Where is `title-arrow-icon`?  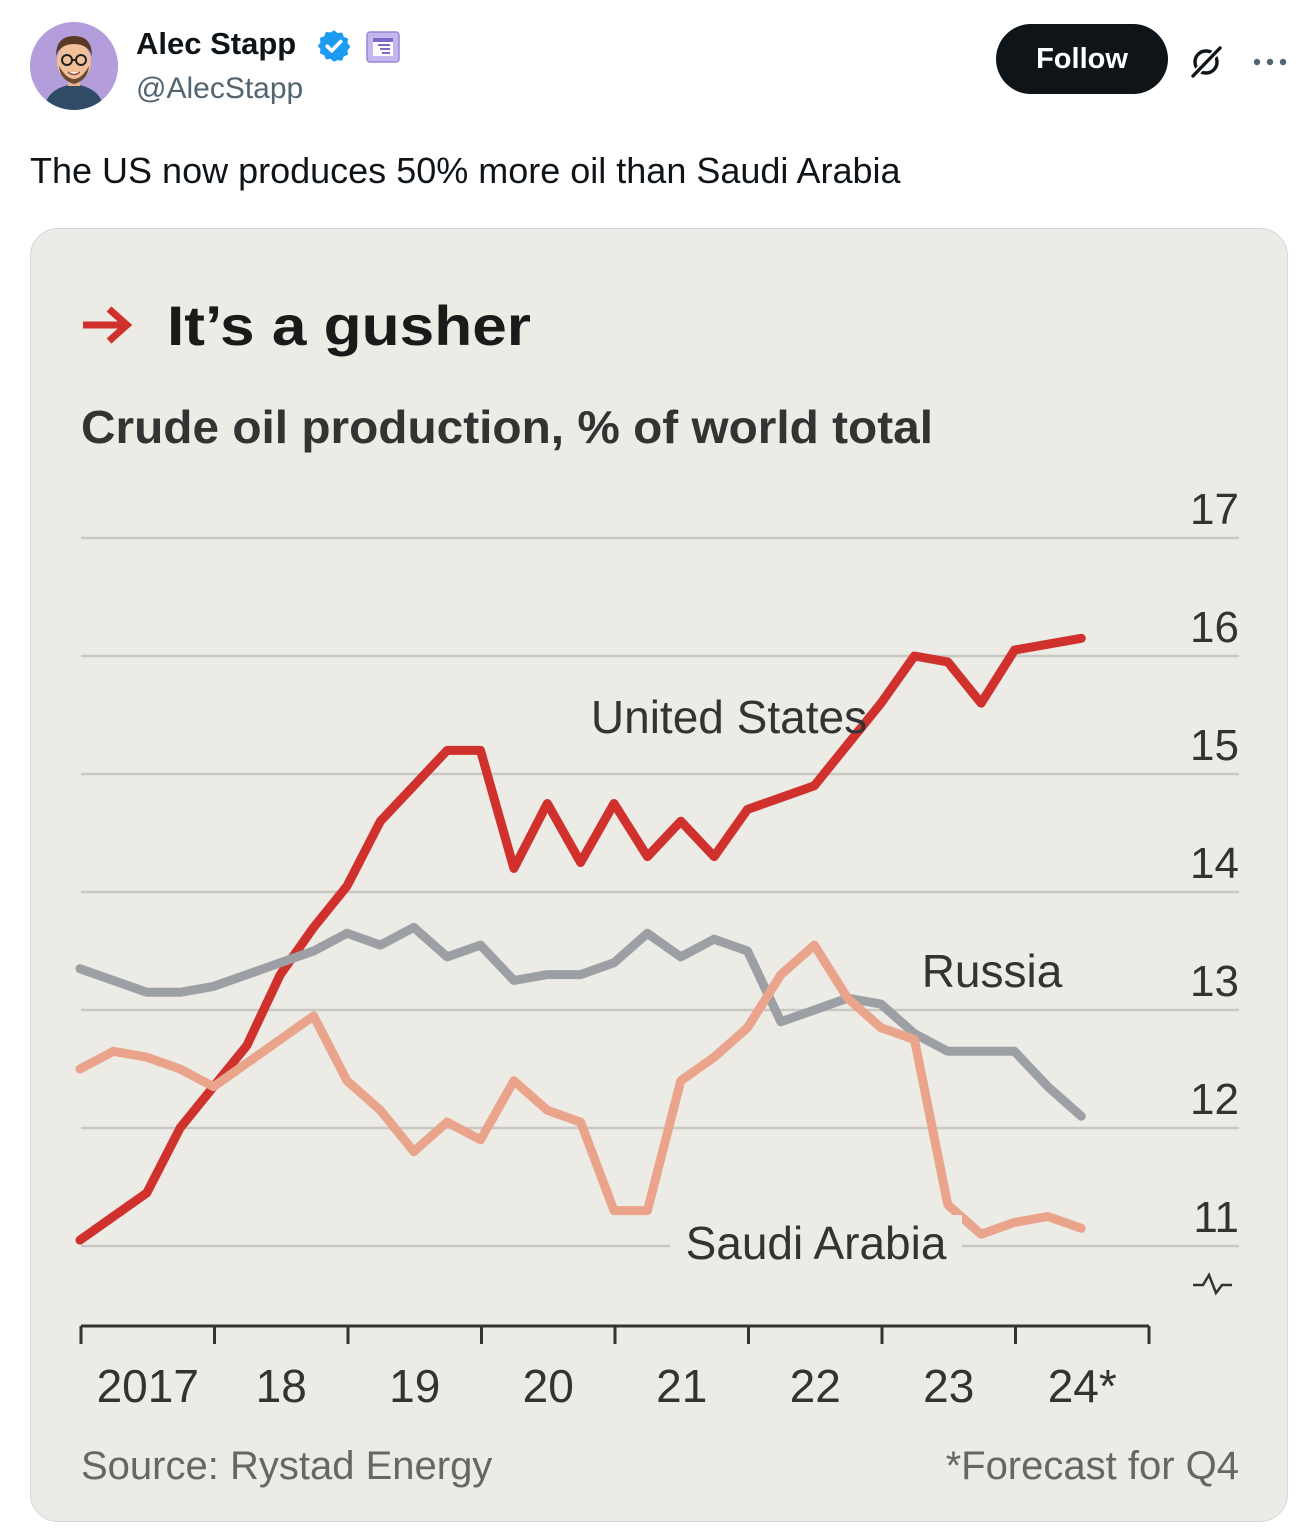
title-arrow-icon is located at coordinates (108, 325).